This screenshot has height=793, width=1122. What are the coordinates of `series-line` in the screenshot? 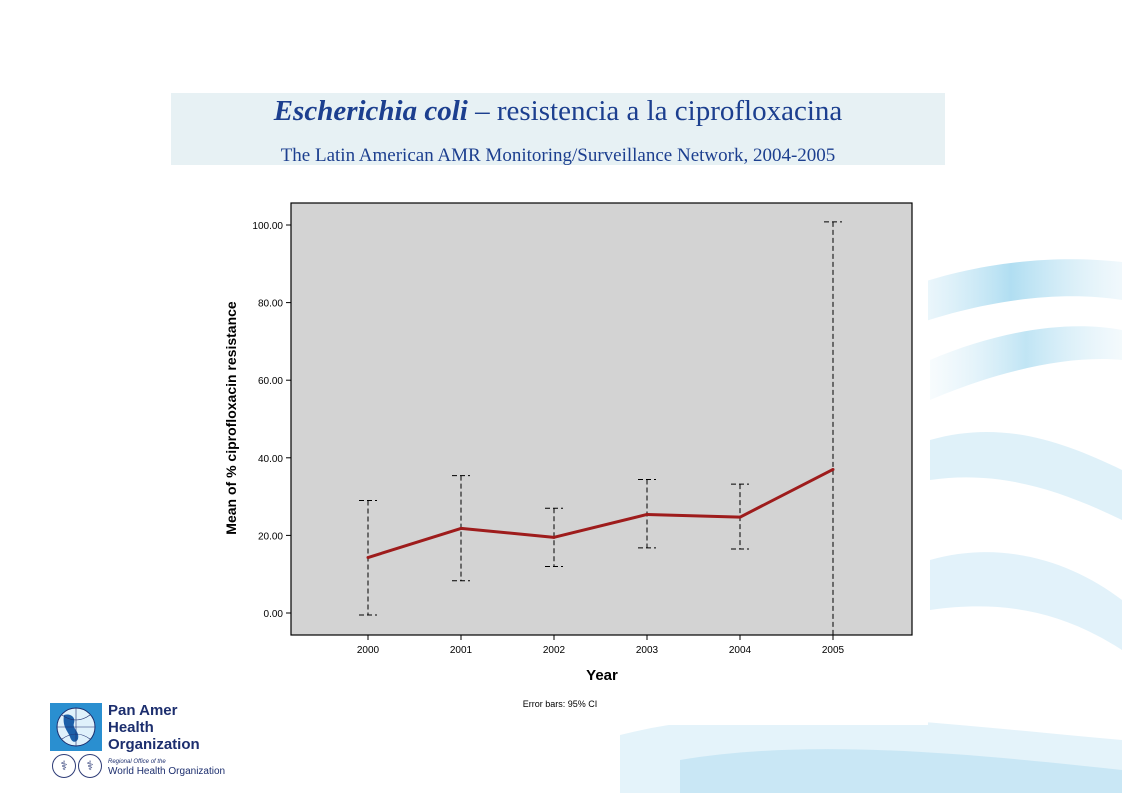 It's located at (600, 513).